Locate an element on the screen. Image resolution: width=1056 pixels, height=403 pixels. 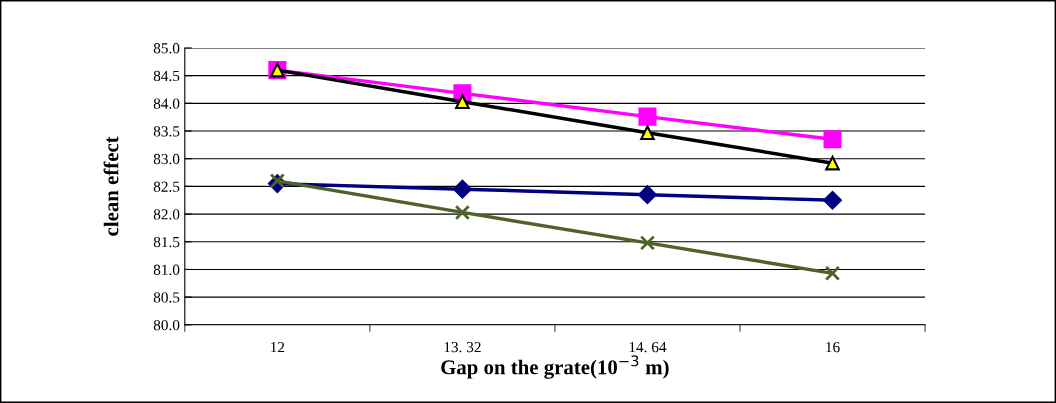
x-tick-label: 14. 64 is located at coordinates (648, 347).